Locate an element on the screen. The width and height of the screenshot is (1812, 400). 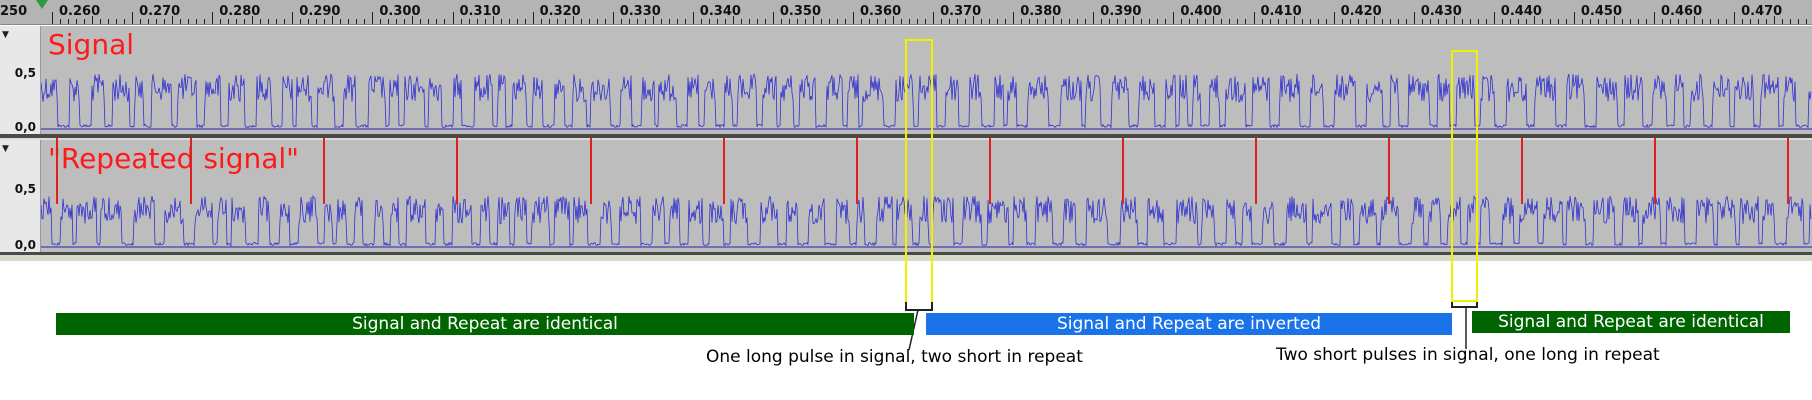
ruler-tick-label: 0.380 is located at coordinates (1041, 11).